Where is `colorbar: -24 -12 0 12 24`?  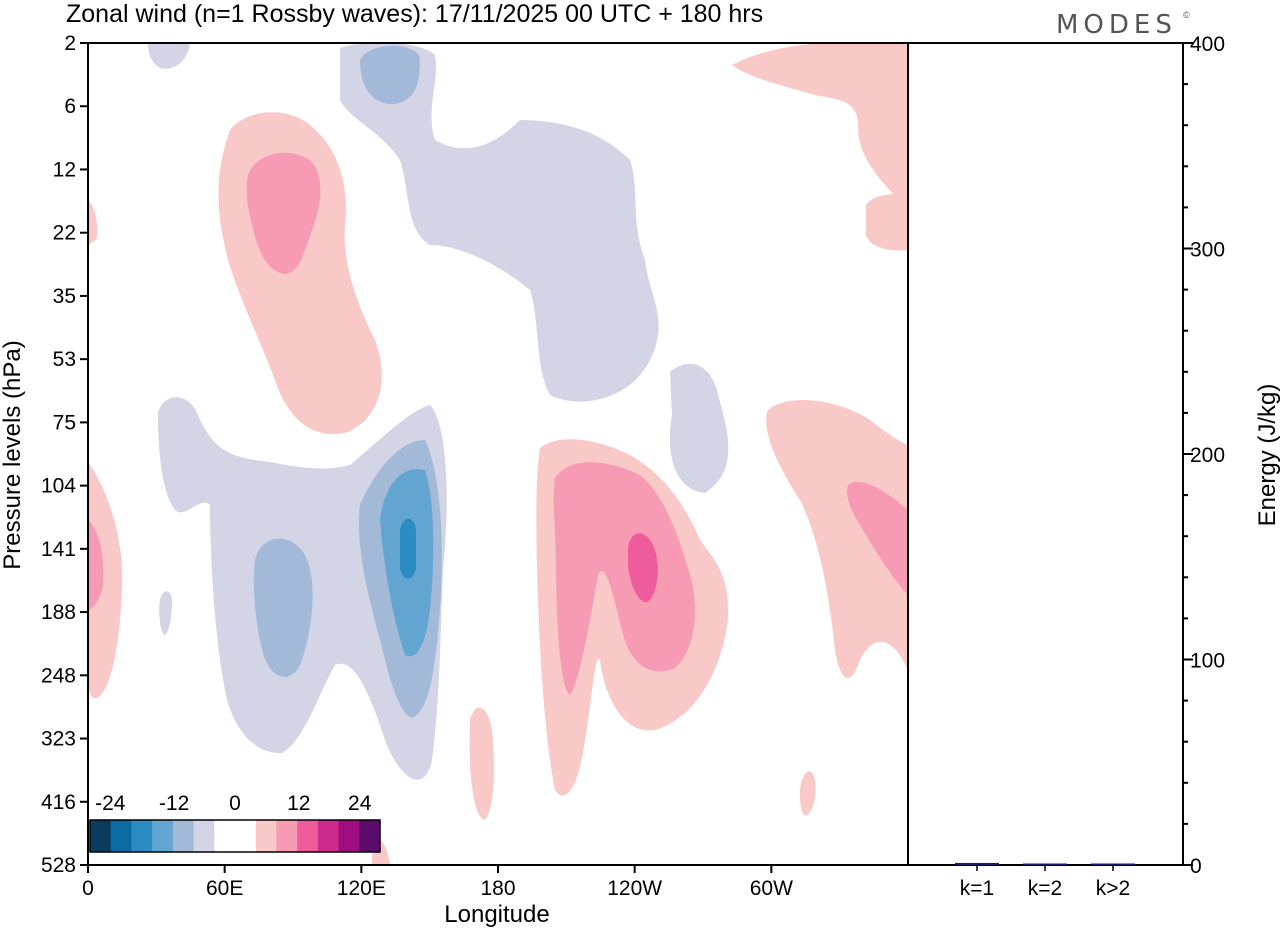
colorbar: -24 -12 0 12 24 is located at coordinates (235, 822).